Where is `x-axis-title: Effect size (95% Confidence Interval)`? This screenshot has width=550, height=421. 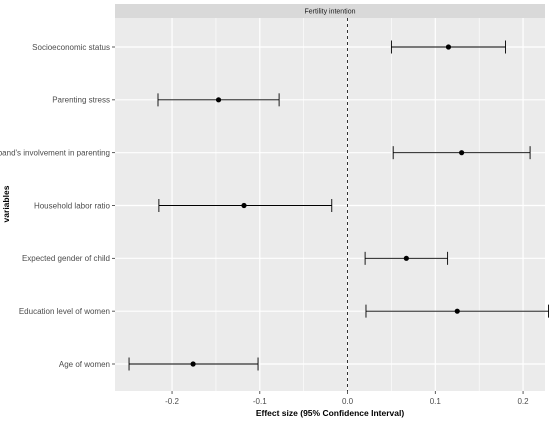 x-axis-title: Effect size (95% Confidence Interval) is located at coordinates (330, 413).